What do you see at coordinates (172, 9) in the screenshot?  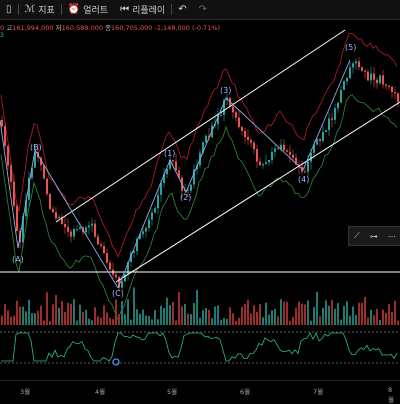 I see `toolbar-divider` at bounding box center [172, 9].